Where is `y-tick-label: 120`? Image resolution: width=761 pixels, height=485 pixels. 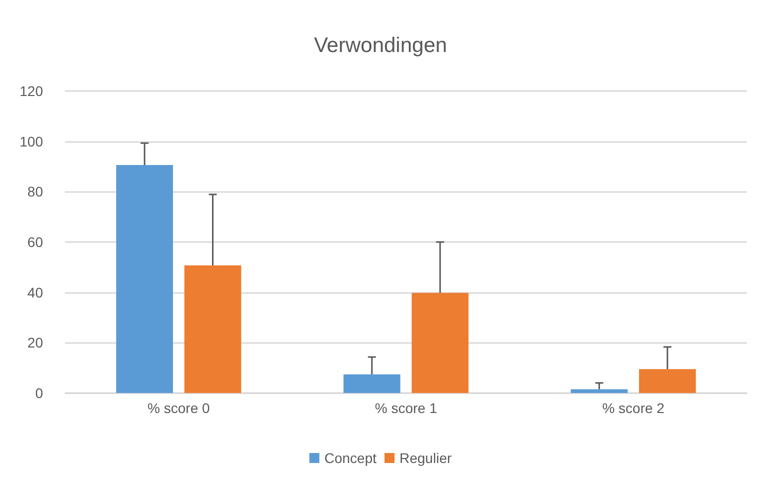
y-tick-label: 120 is located at coordinates (32, 91).